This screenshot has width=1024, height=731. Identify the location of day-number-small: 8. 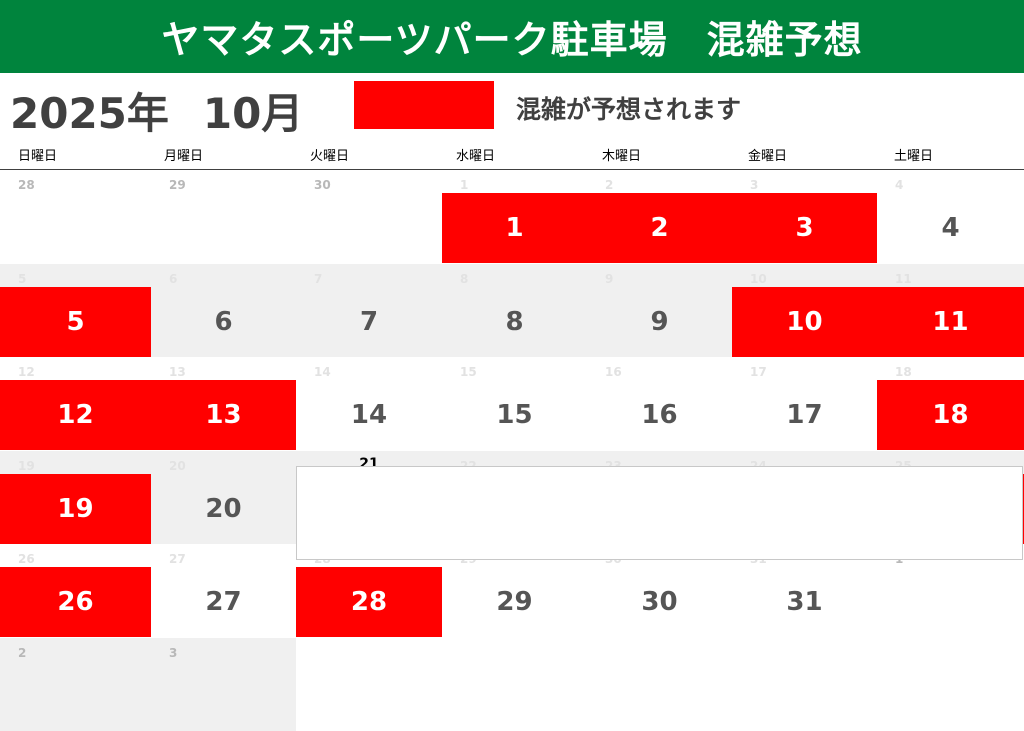
(464, 279).